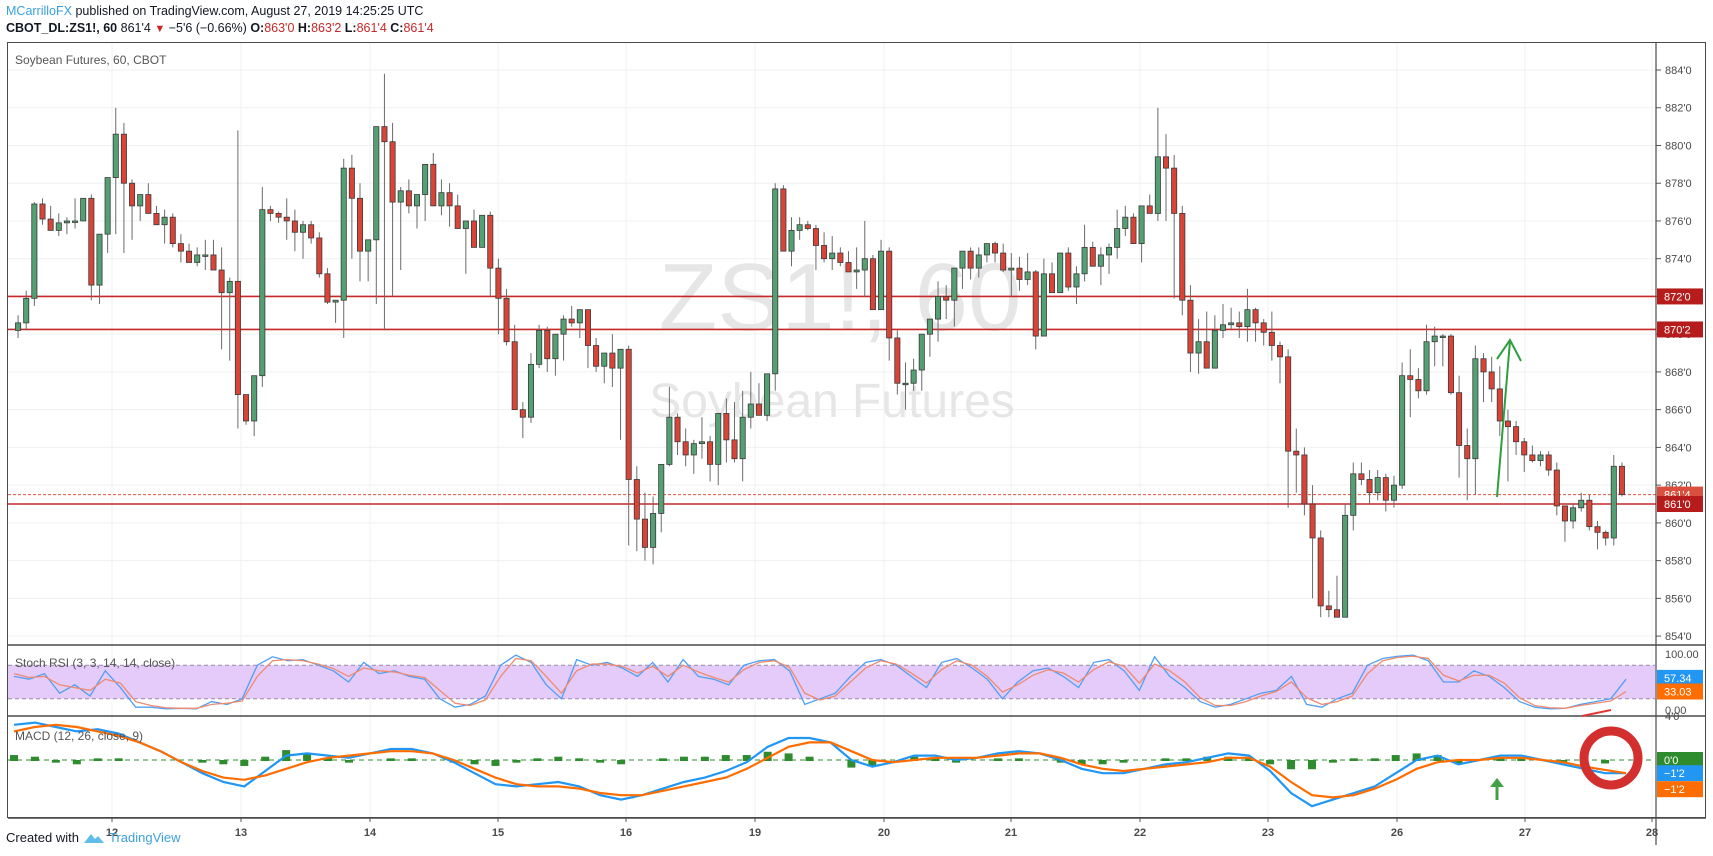 Image resolution: width=1713 pixels, height=856 pixels. Describe the element at coordinates (498, 833) in the screenshot. I see `x-tick-label: 15` at that location.